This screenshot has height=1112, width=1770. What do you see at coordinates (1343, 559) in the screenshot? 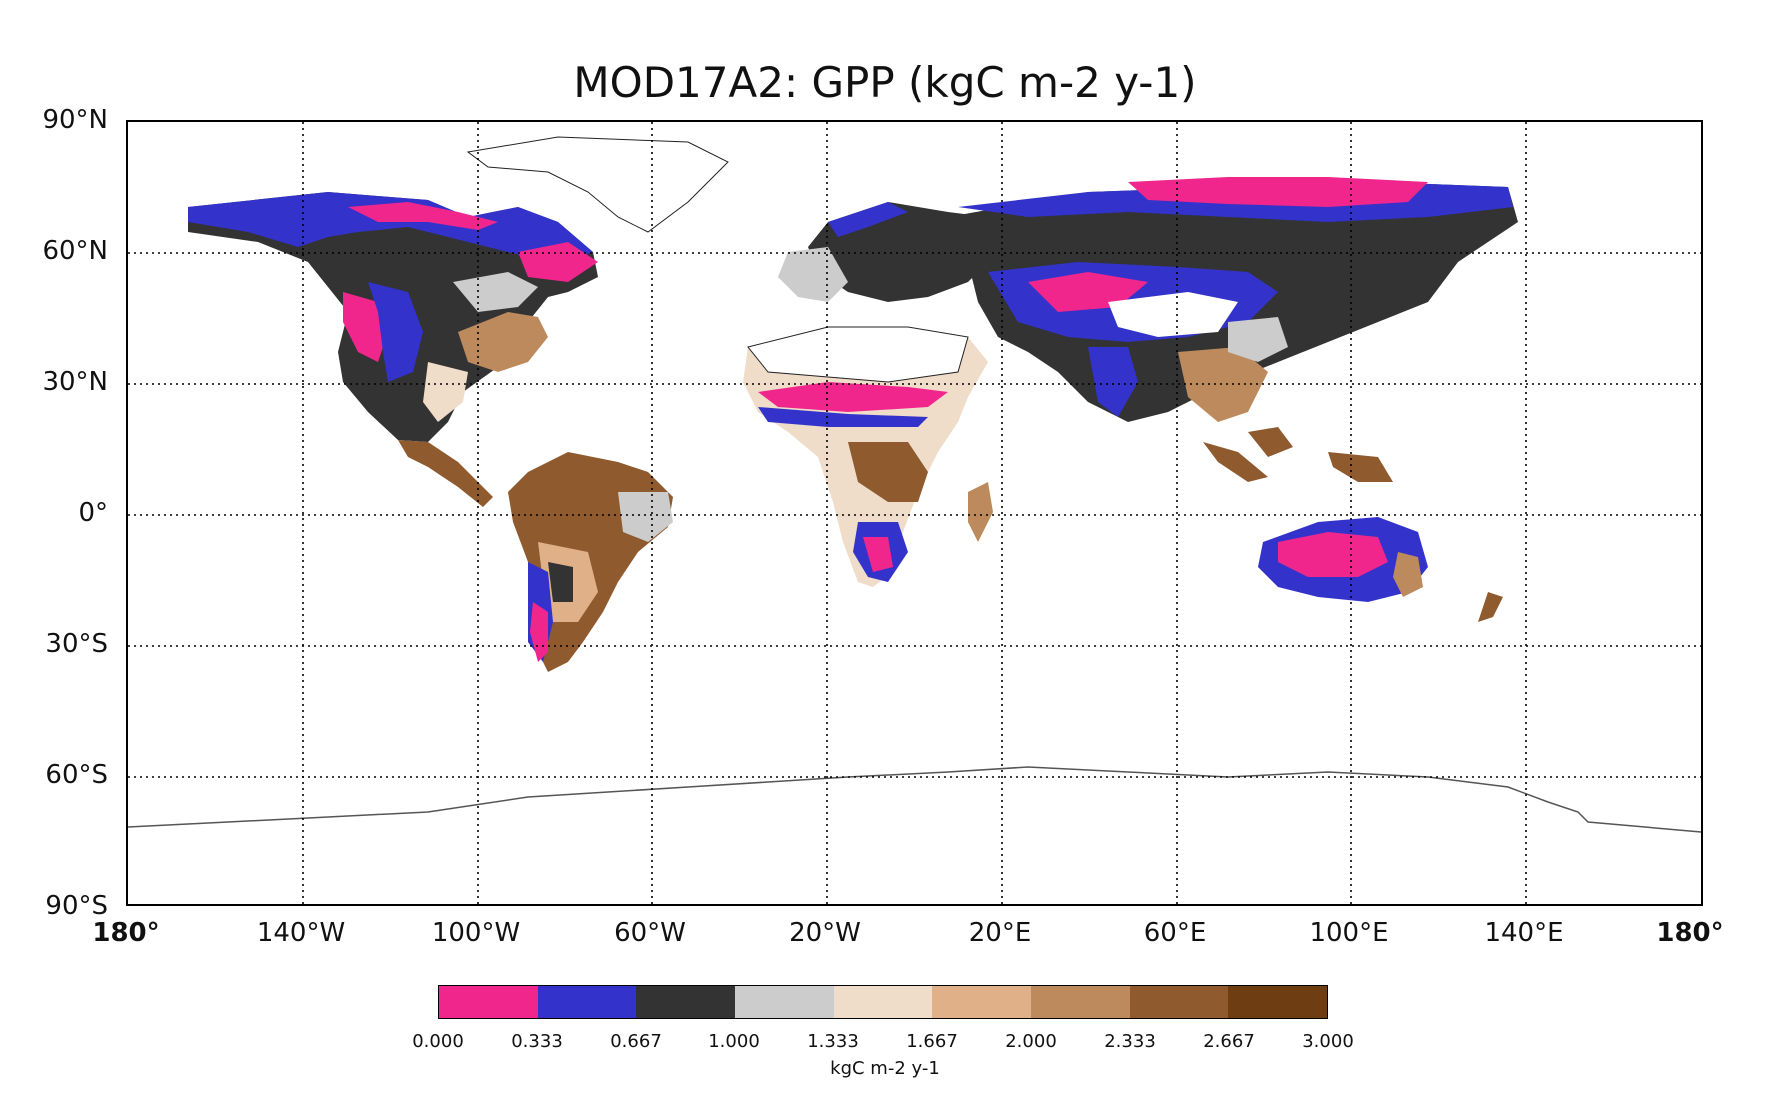
I see `australia` at bounding box center [1343, 559].